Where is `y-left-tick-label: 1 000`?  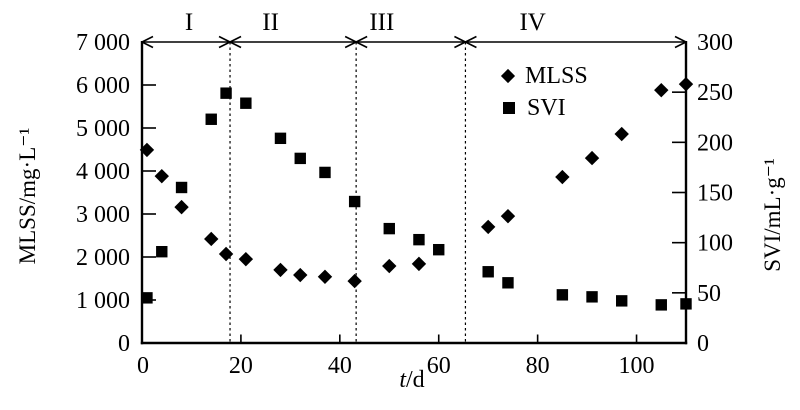
y-left-tick-label: 1 000 is located at coordinates (103, 301).